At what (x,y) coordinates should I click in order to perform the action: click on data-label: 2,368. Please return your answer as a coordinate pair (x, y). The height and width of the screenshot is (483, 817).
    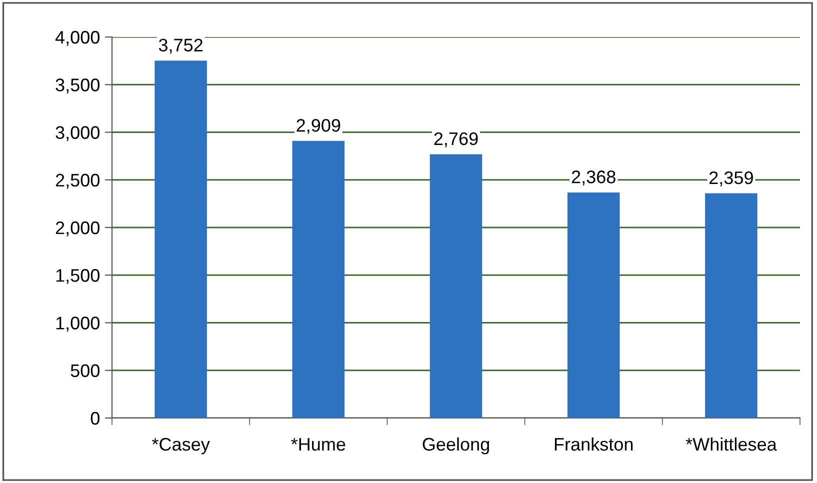
    Looking at the image, I should click on (594, 178).